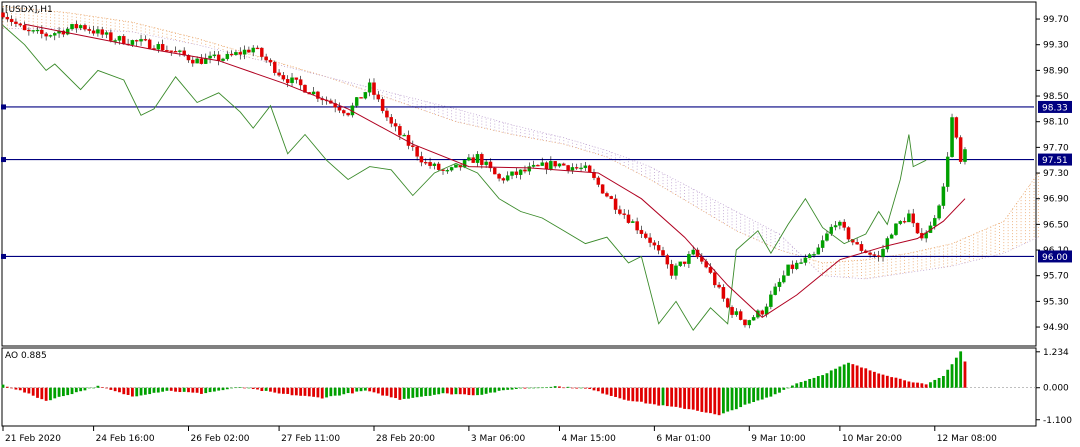  Describe the element at coordinates (588, 439) in the screenshot. I see `time-tick-label: 4 Mar 15:00` at that location.